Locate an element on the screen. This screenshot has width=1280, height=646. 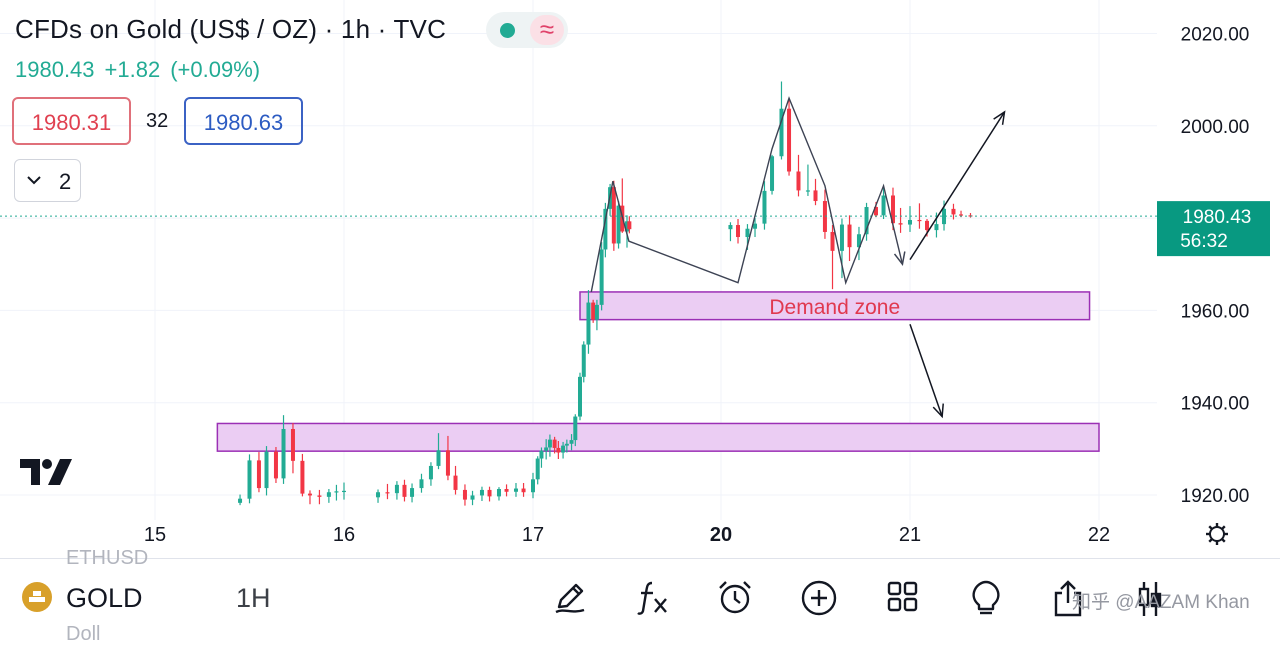
fx-icon is located at coordinates (653, 597).